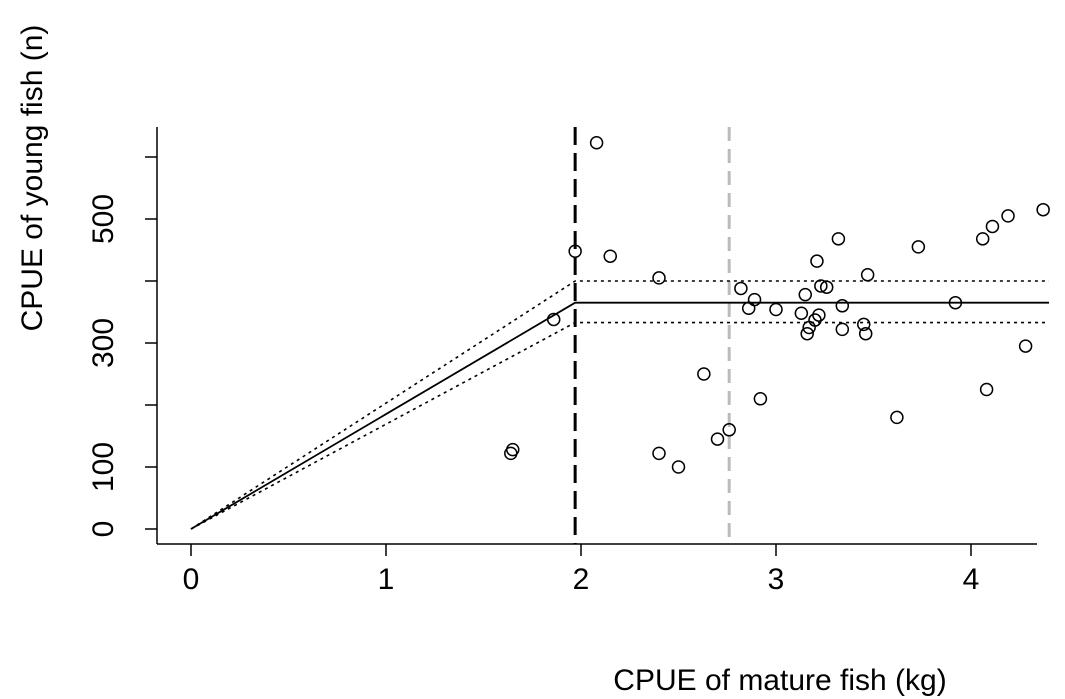  I want to click on y-axis-label: CPUE of young fish (n), so click(32, 178).